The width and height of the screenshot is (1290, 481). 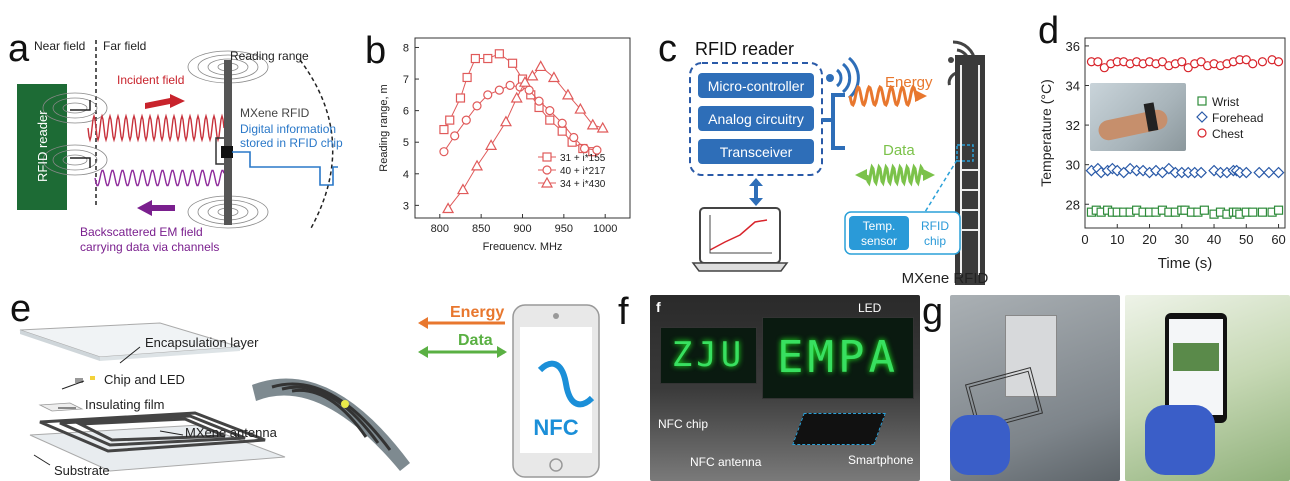 What do you see at coordinates (935, 241) in the screenshot?
I see `svg-text: chip` at bounding box center [935, 241].